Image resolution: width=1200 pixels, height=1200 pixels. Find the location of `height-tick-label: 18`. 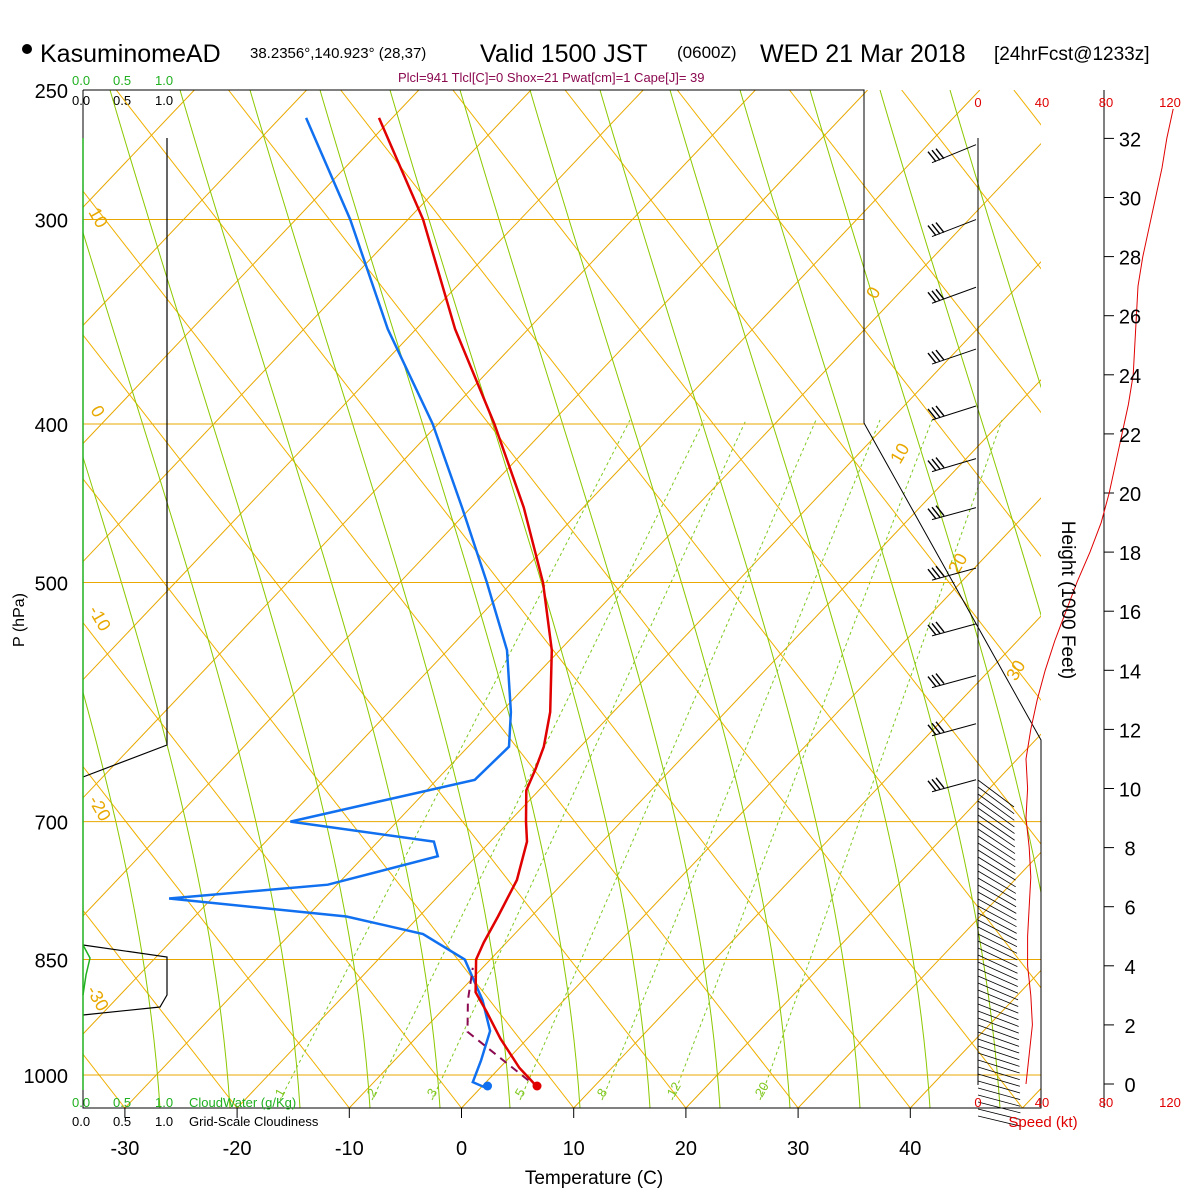

height-tick-label: 18 is located at coordinates (1130, 554).